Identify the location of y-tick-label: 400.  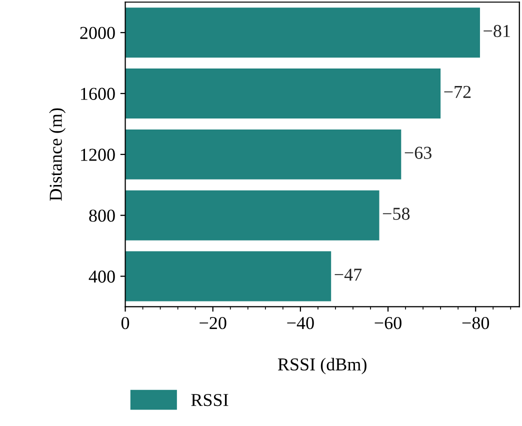
(101, 276).